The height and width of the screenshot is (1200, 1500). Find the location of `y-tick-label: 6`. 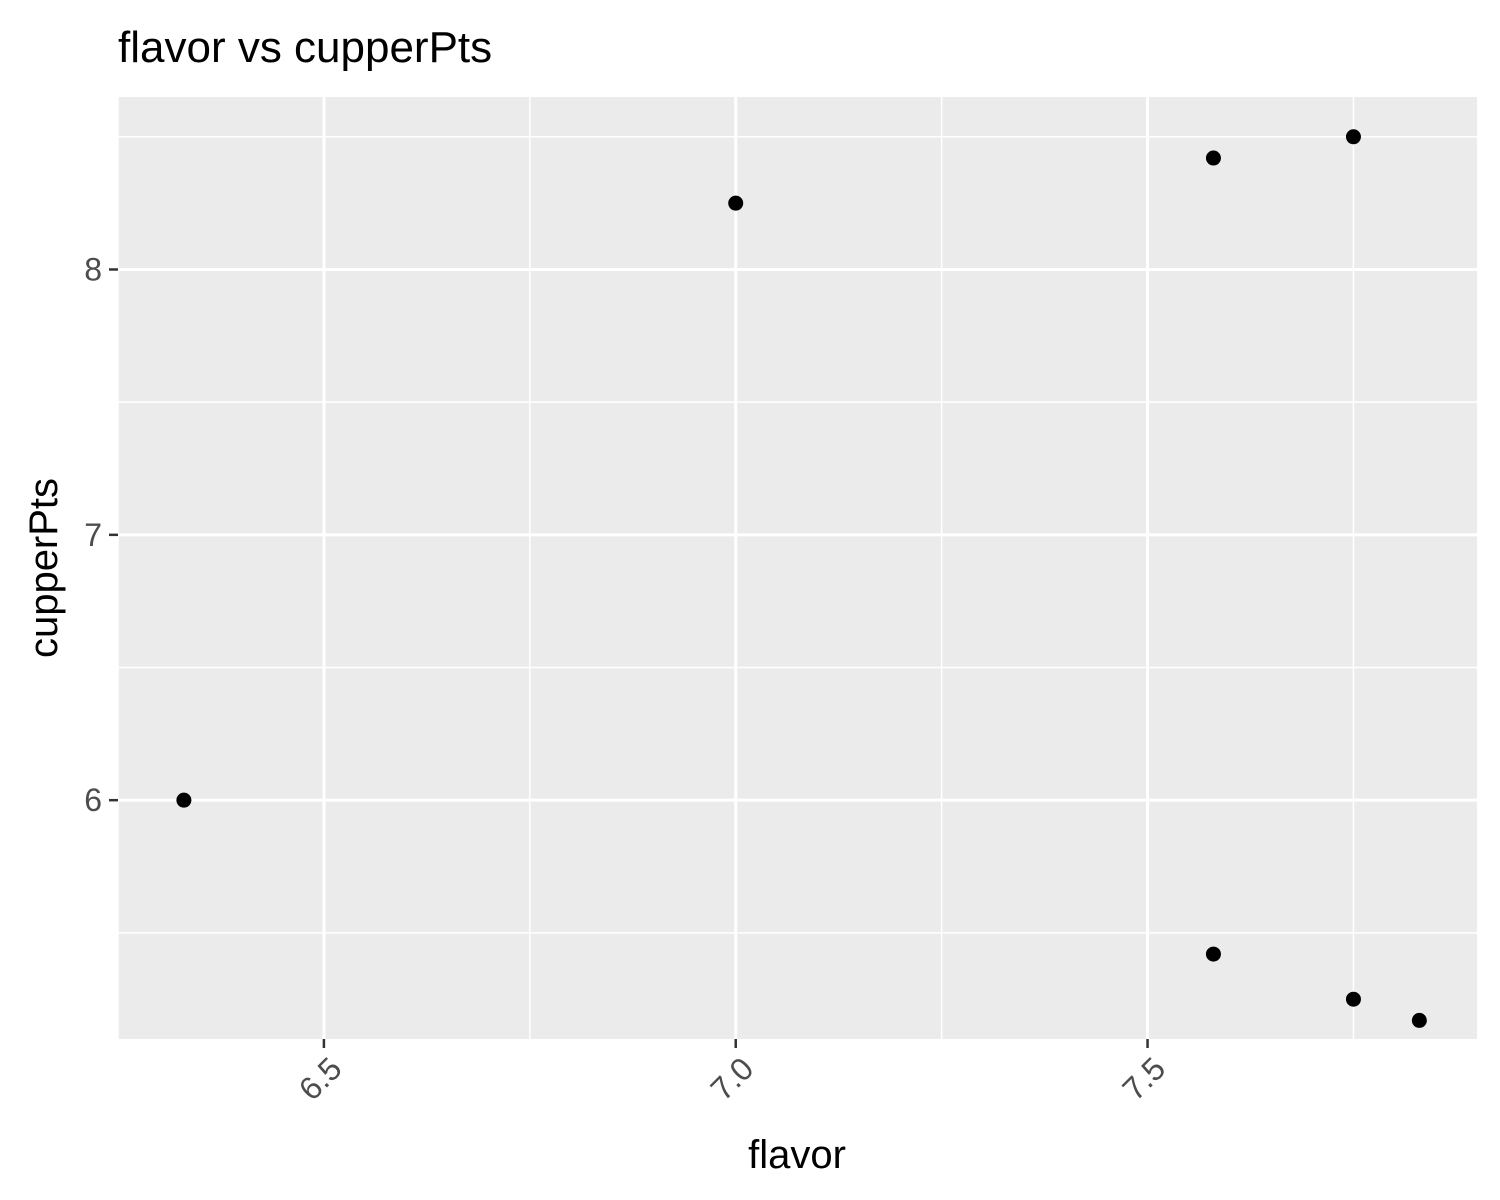

y-tick-label: 6 is located at coordinates (93, 800).